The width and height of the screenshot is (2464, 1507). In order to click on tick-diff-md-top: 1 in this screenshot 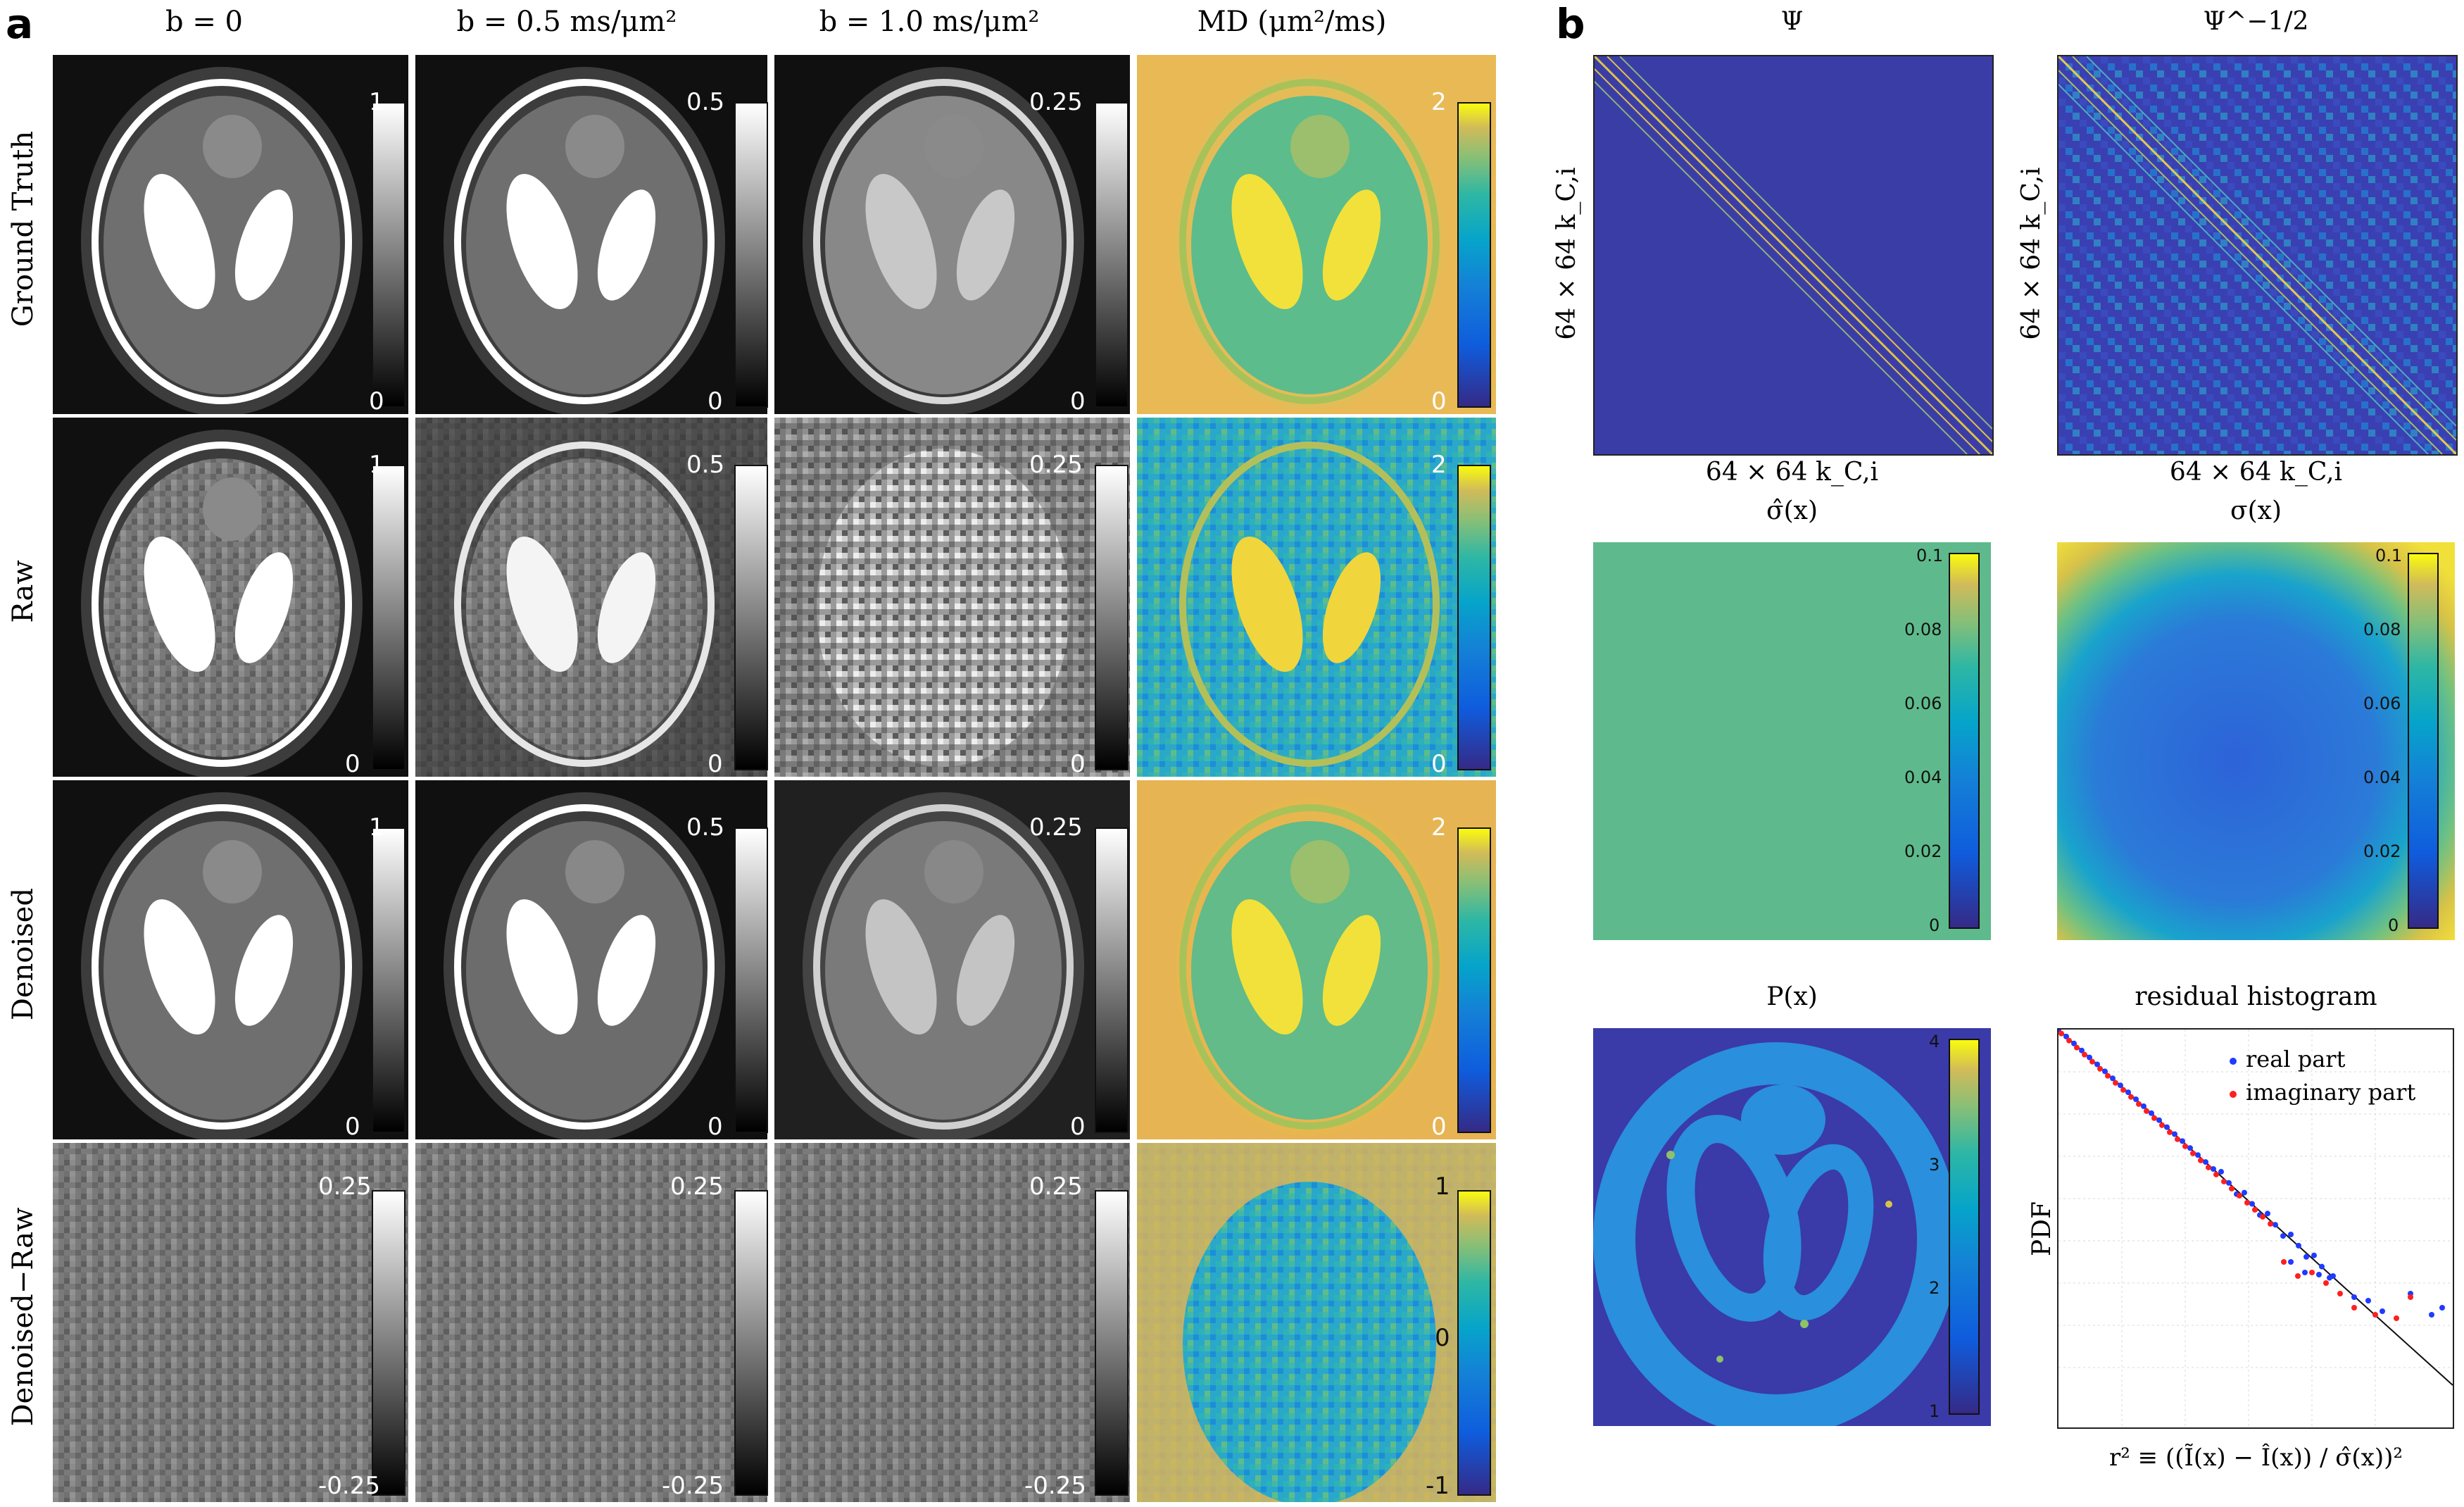, I will do `click(1442, 1187)`.